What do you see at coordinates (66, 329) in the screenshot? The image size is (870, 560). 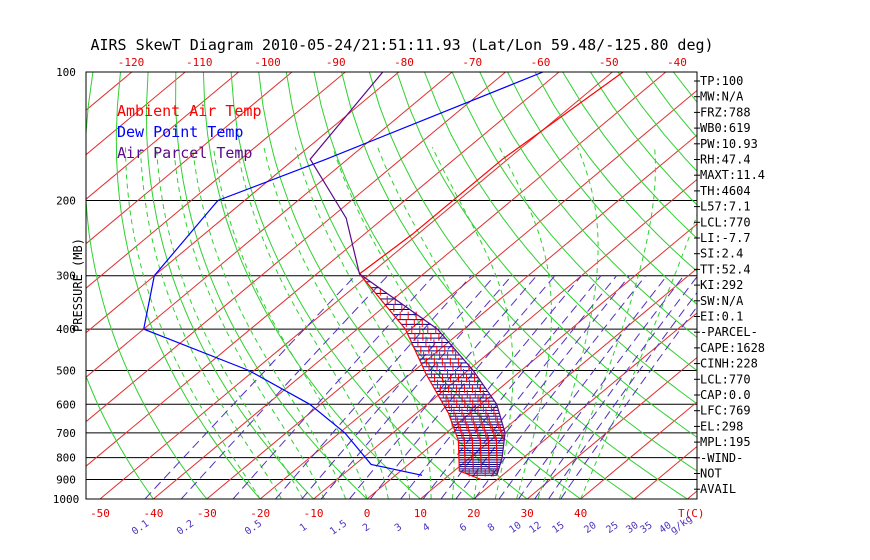 I see `pressure-tick-label: 400` at bounding box center [66, 329].